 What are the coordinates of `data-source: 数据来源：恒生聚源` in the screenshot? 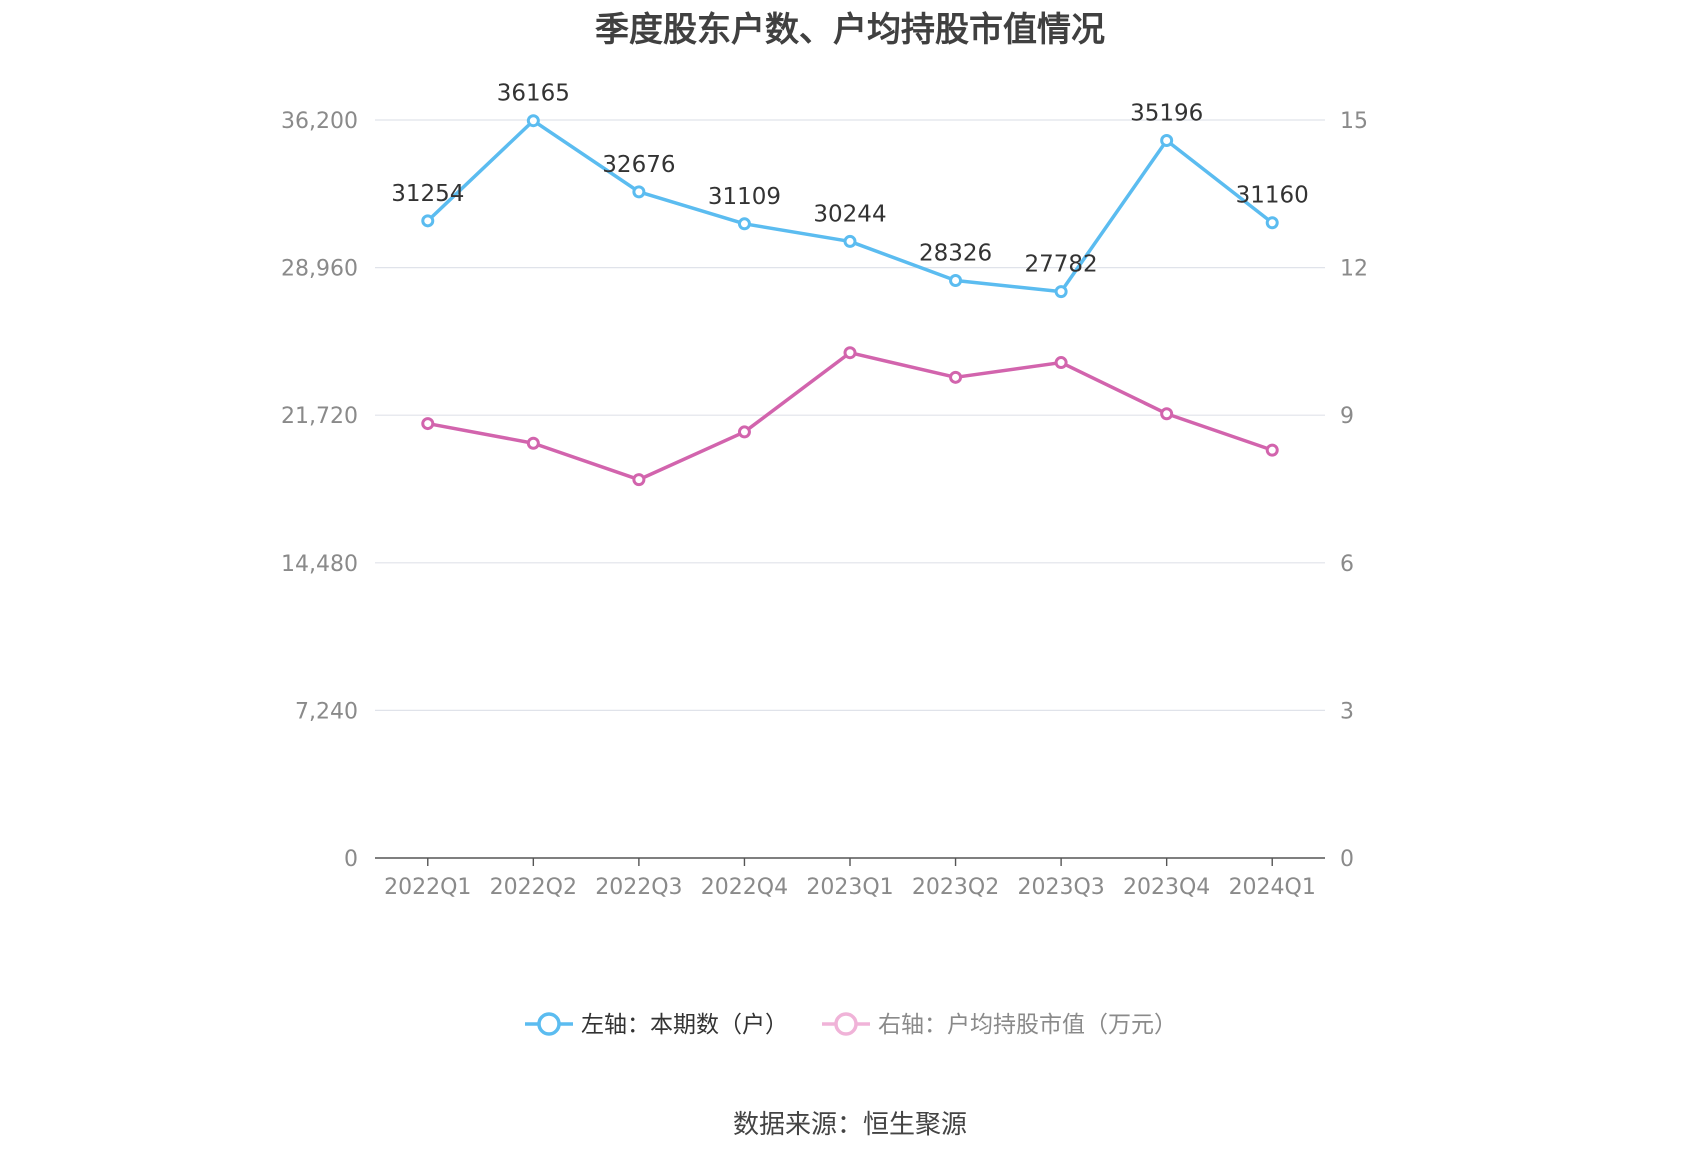 It's located at (849, 1125).